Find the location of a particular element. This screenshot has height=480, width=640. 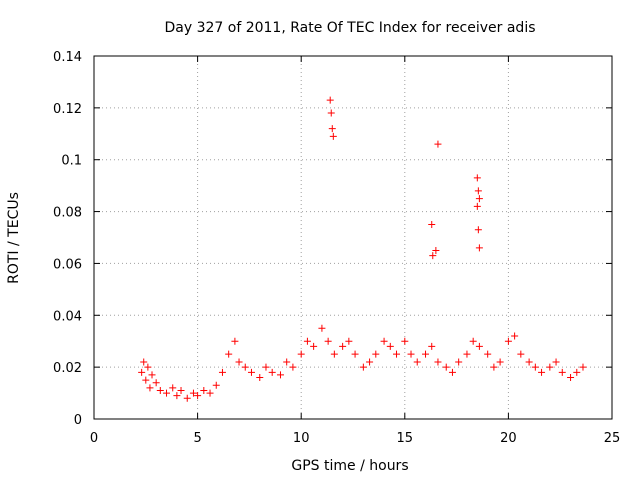

y-tick-label: 0.06 is located at coordinates (67, 264).